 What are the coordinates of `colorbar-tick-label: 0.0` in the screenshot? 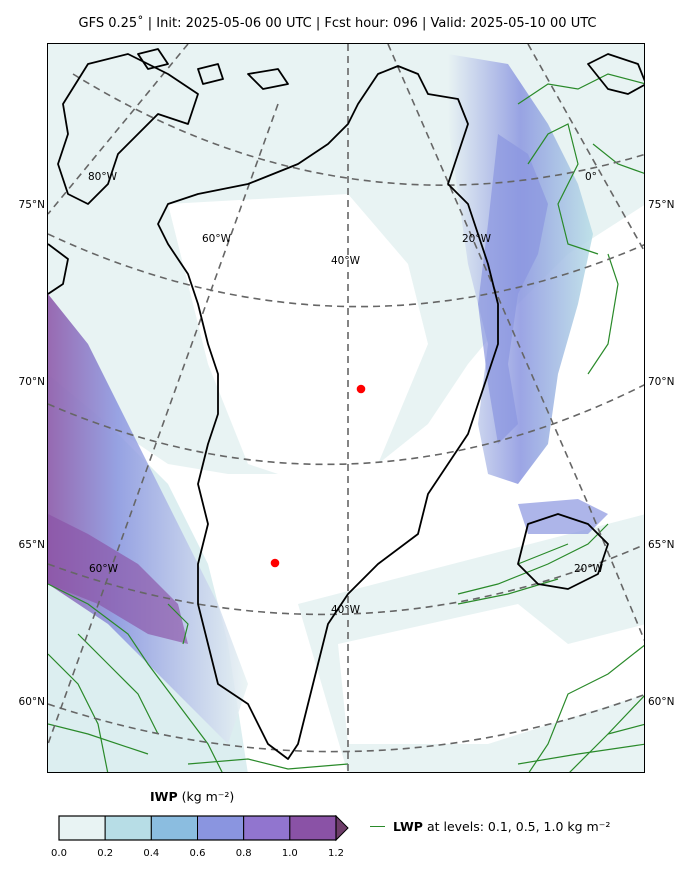 It's located at (59, 853).